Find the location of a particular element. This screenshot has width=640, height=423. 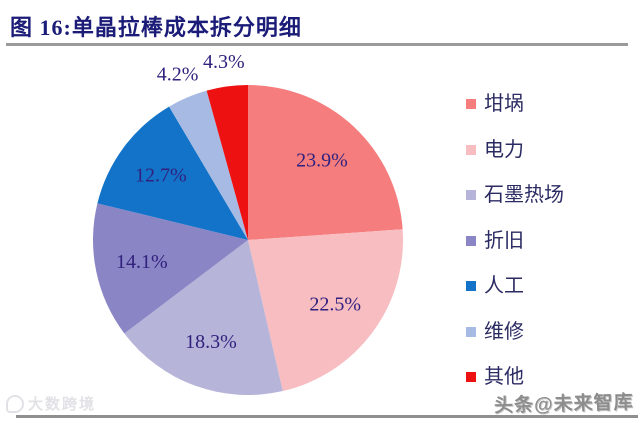

pie-slice-石墨热场 is located at coordinates (203, 317).